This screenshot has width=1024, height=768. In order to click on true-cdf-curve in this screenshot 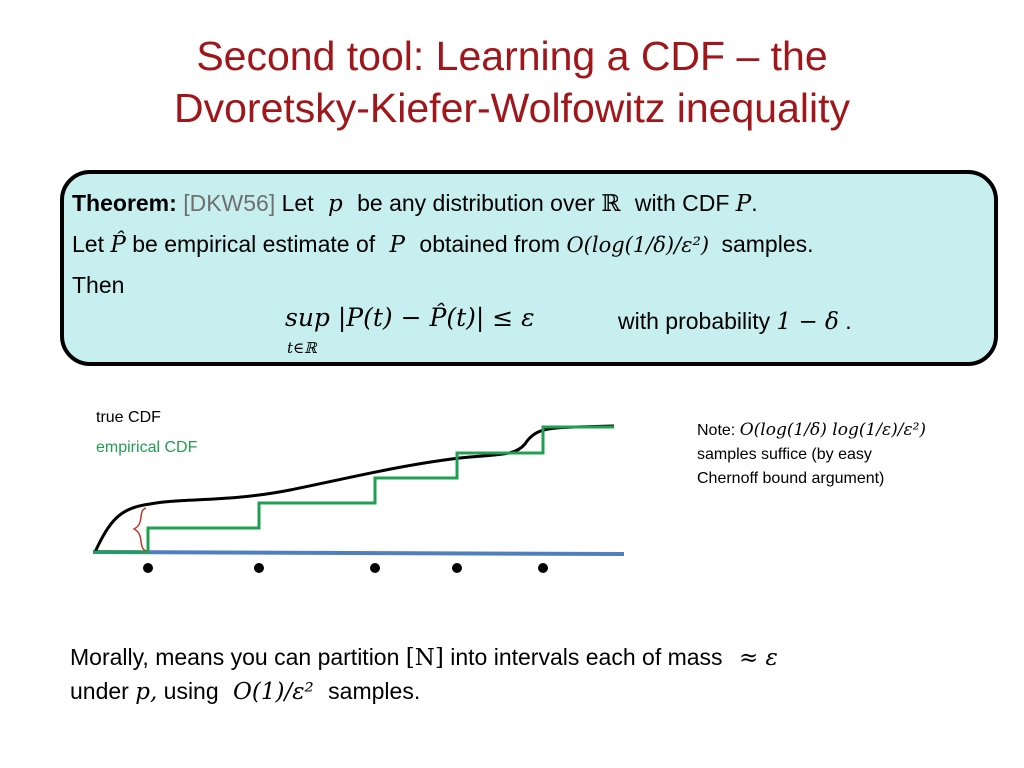, I will do `click(354, 488)`.